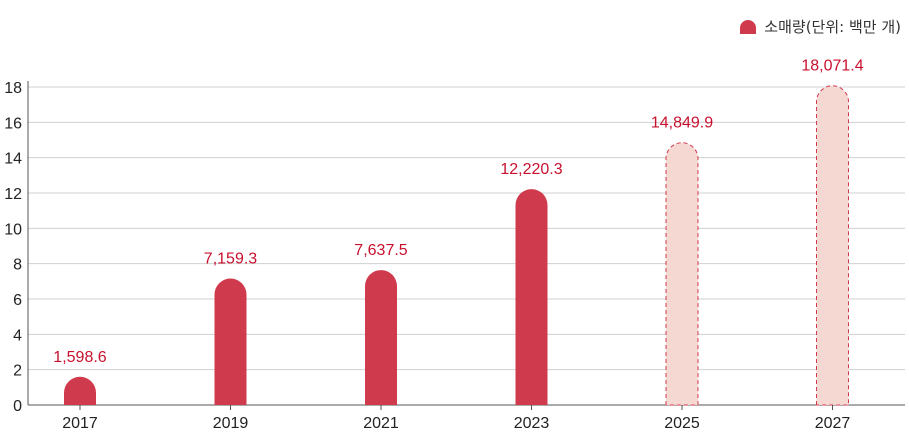  I want to click on y-tick-label: 16, so click(13, 123).